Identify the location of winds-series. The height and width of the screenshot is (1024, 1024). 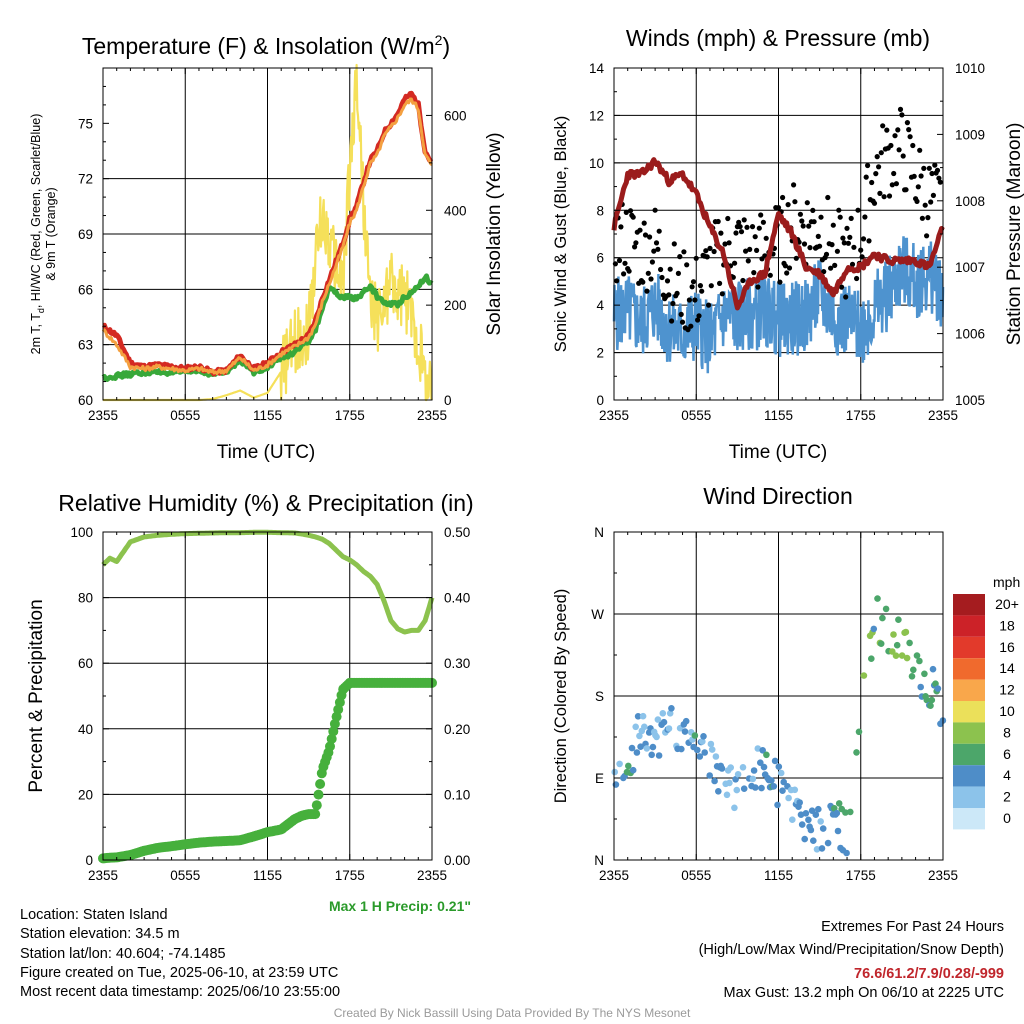
(778, 240).